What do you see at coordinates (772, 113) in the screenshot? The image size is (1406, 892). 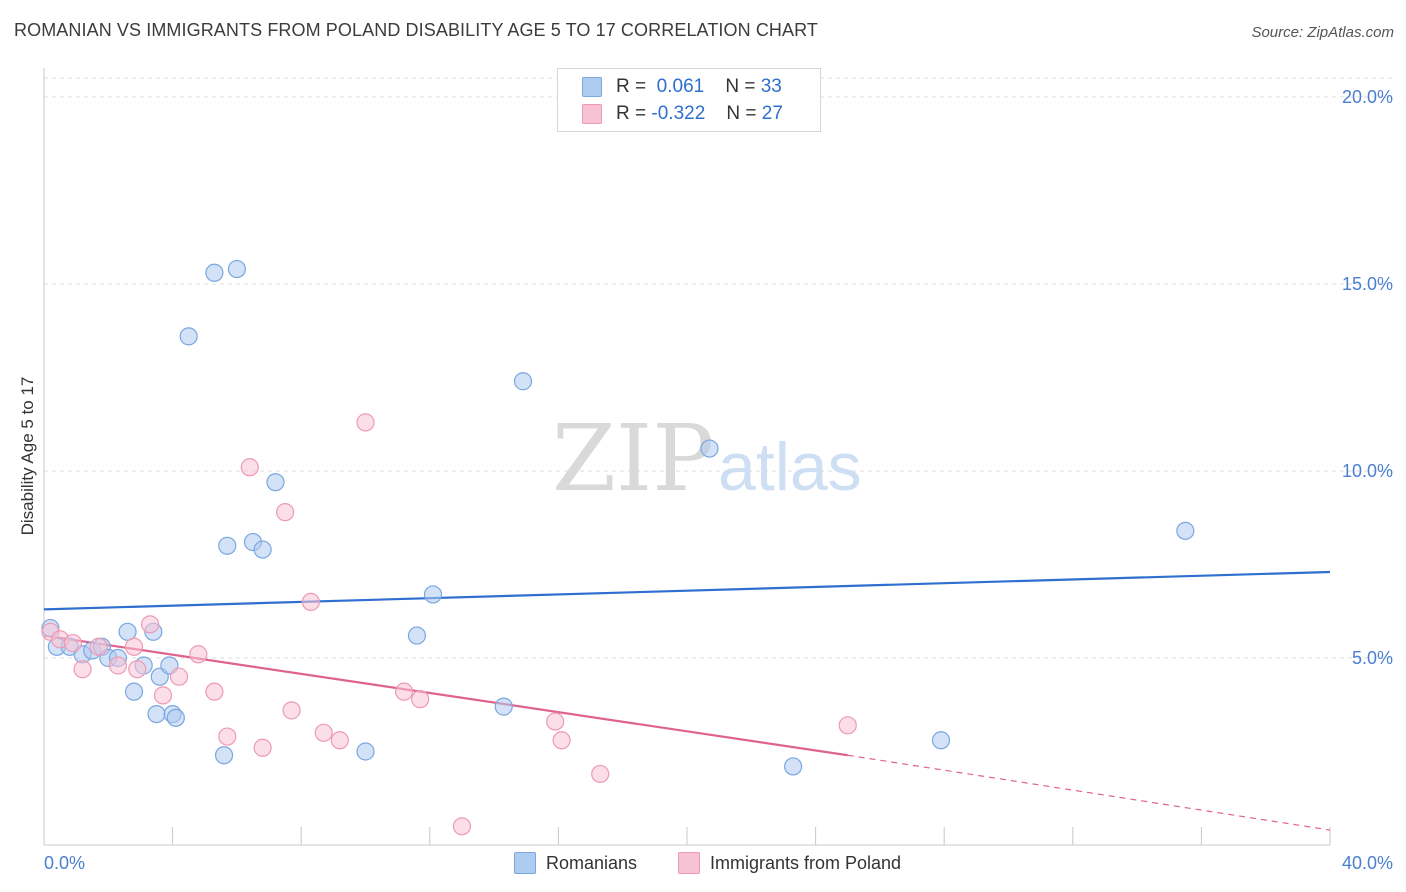 I see `legend-n-value: 27` at bounding box center [772, 113].